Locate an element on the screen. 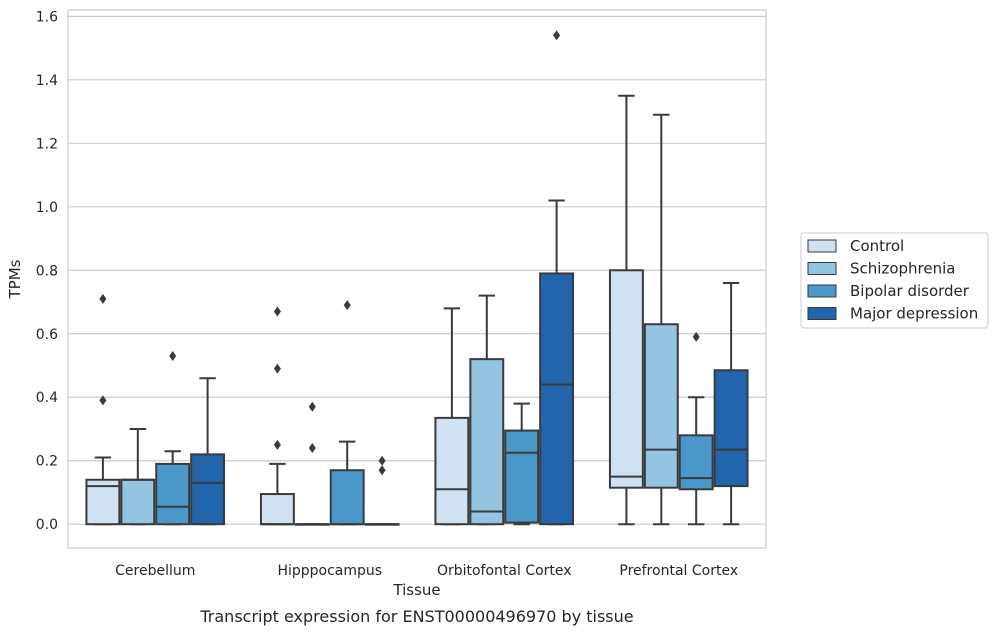 The width and height of the screenshot is (997, 635). x-tick-label: Hipppocampus is located at coordinates (329, 571).